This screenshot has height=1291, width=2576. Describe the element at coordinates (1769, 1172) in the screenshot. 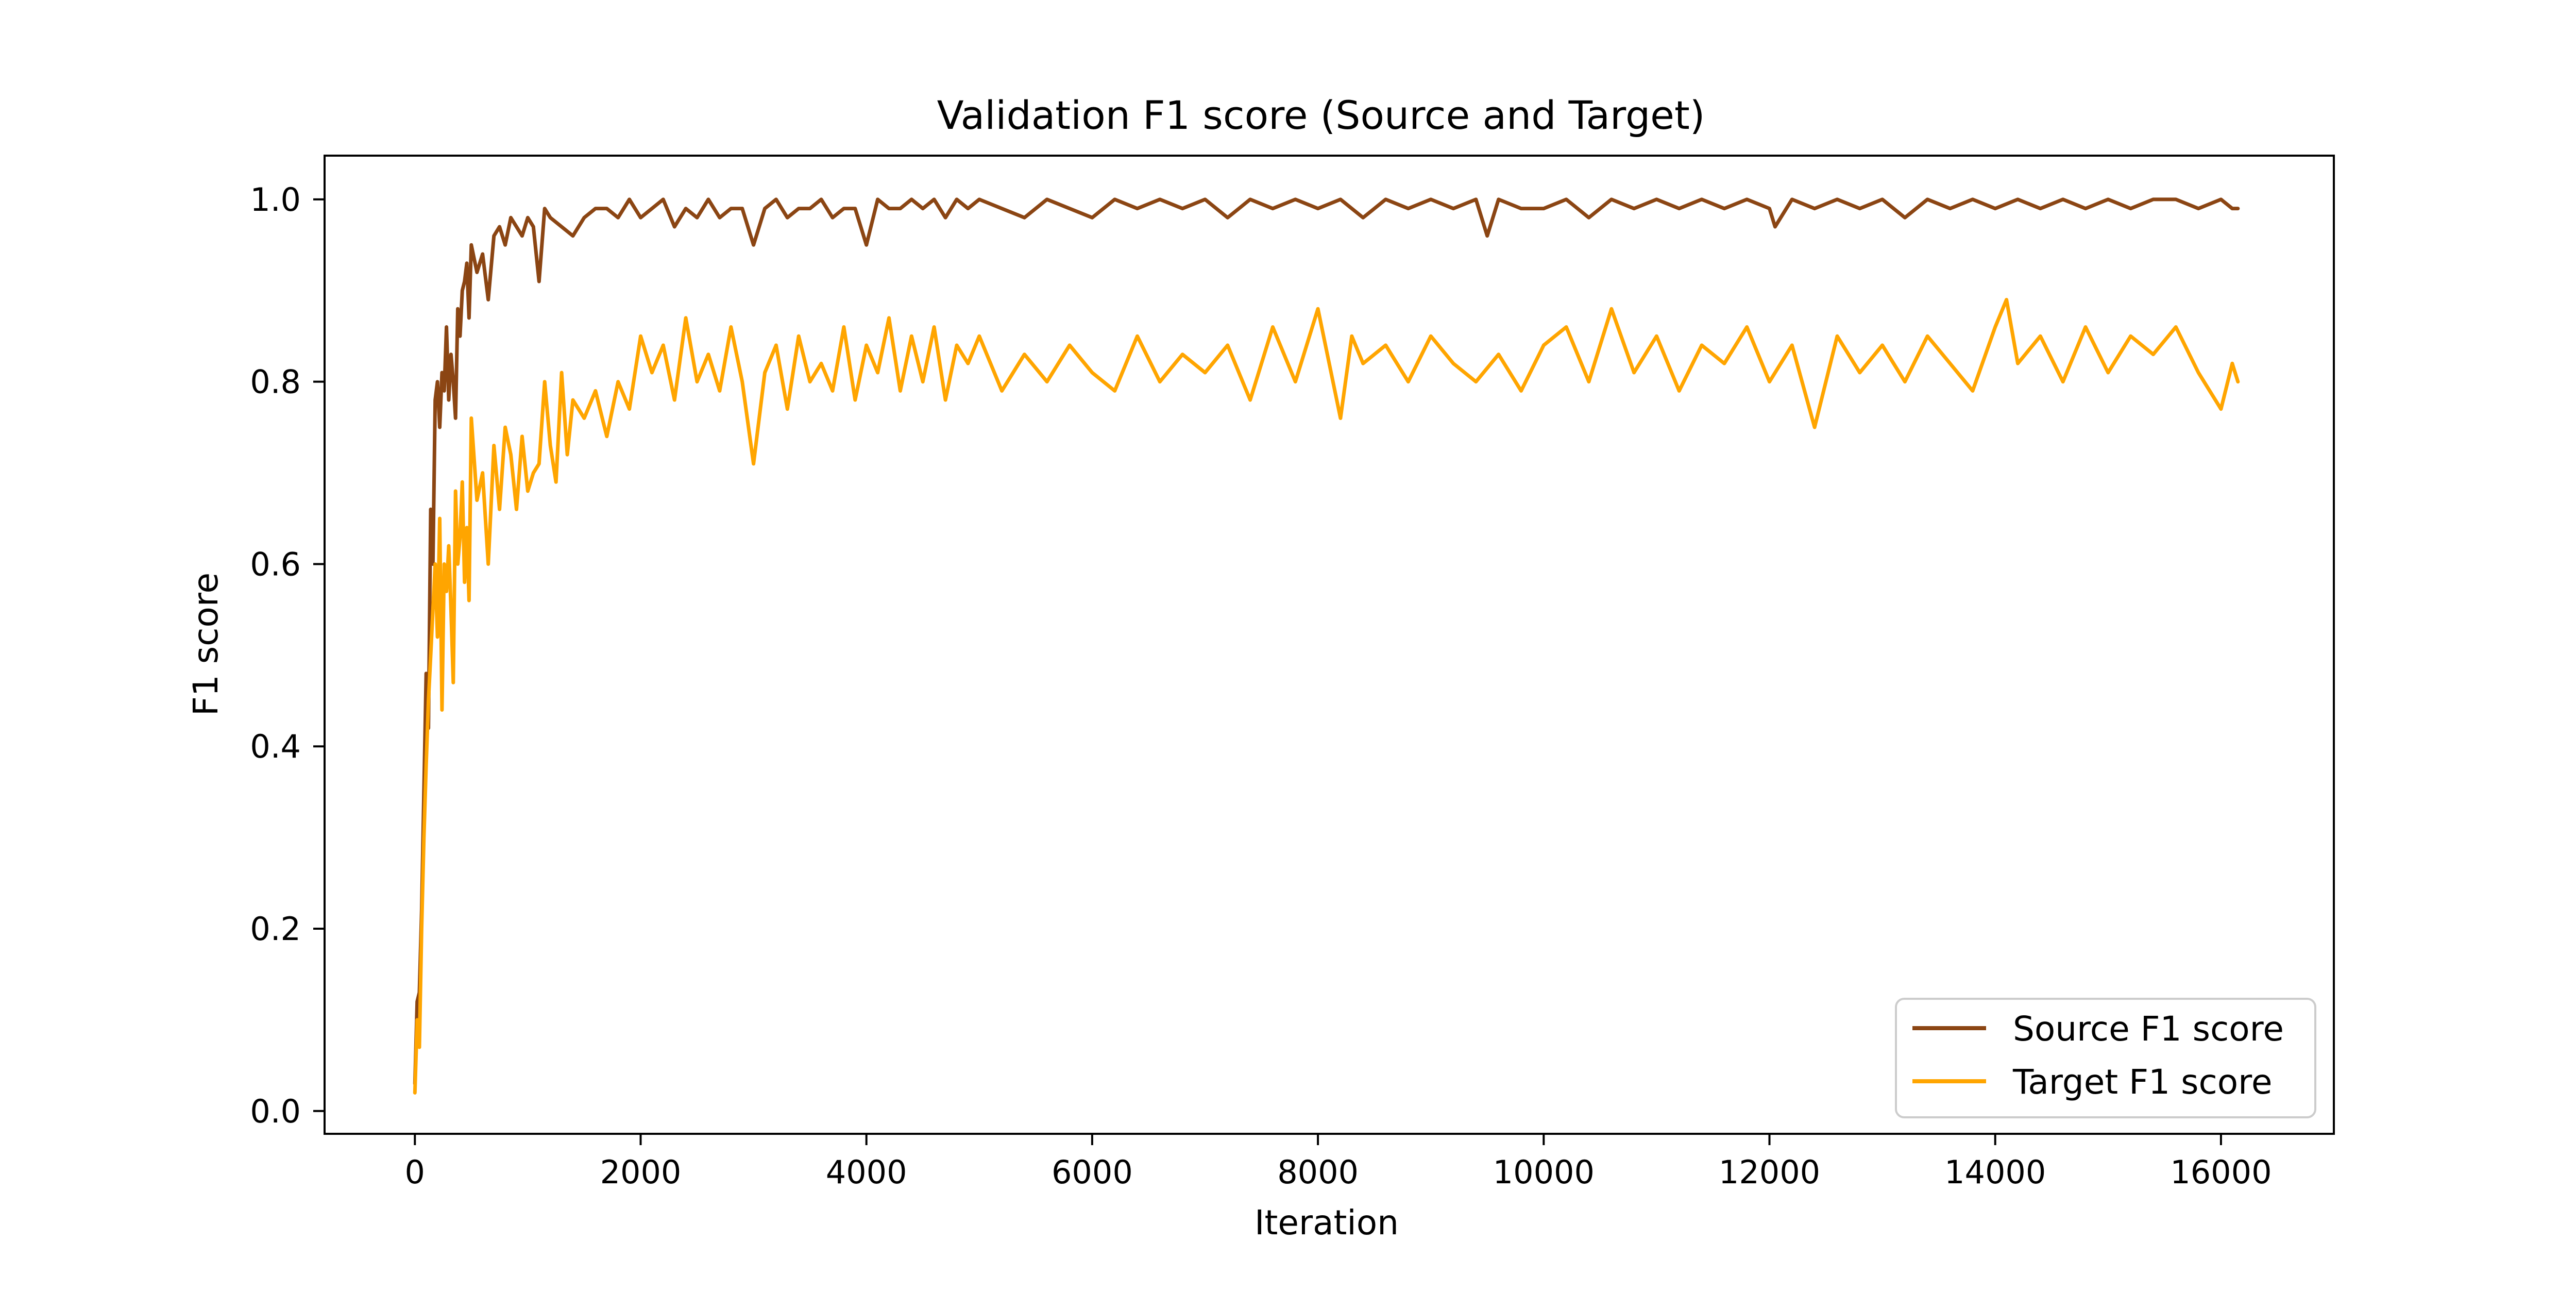

I see `x-tick-label: 12000` at that location.